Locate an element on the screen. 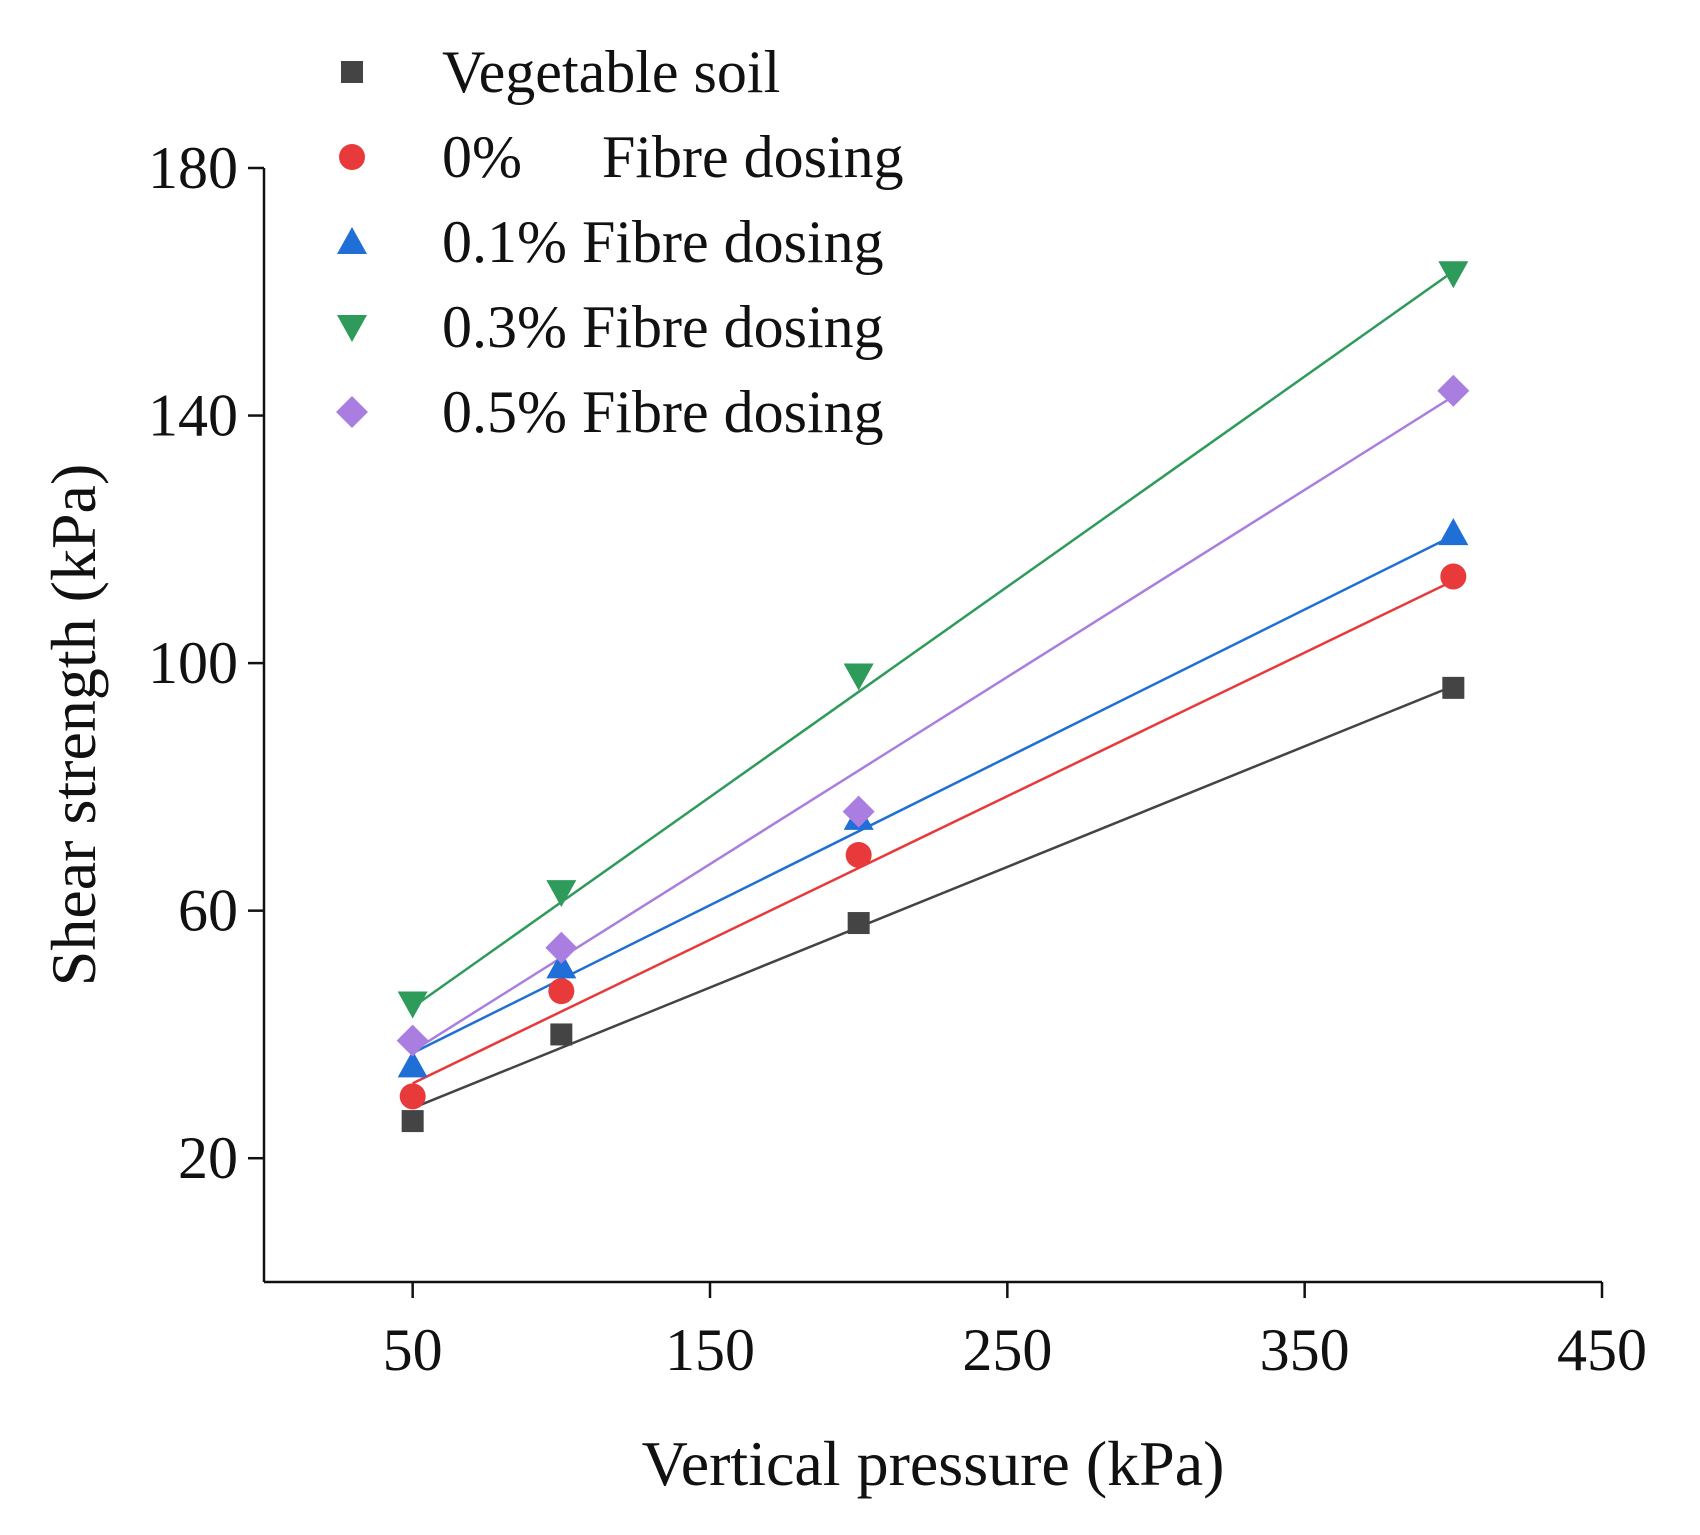  legend-label-0-5pct-fibre-dosing: 0.5% Fibre dosing is located at coordinates (663, 412).